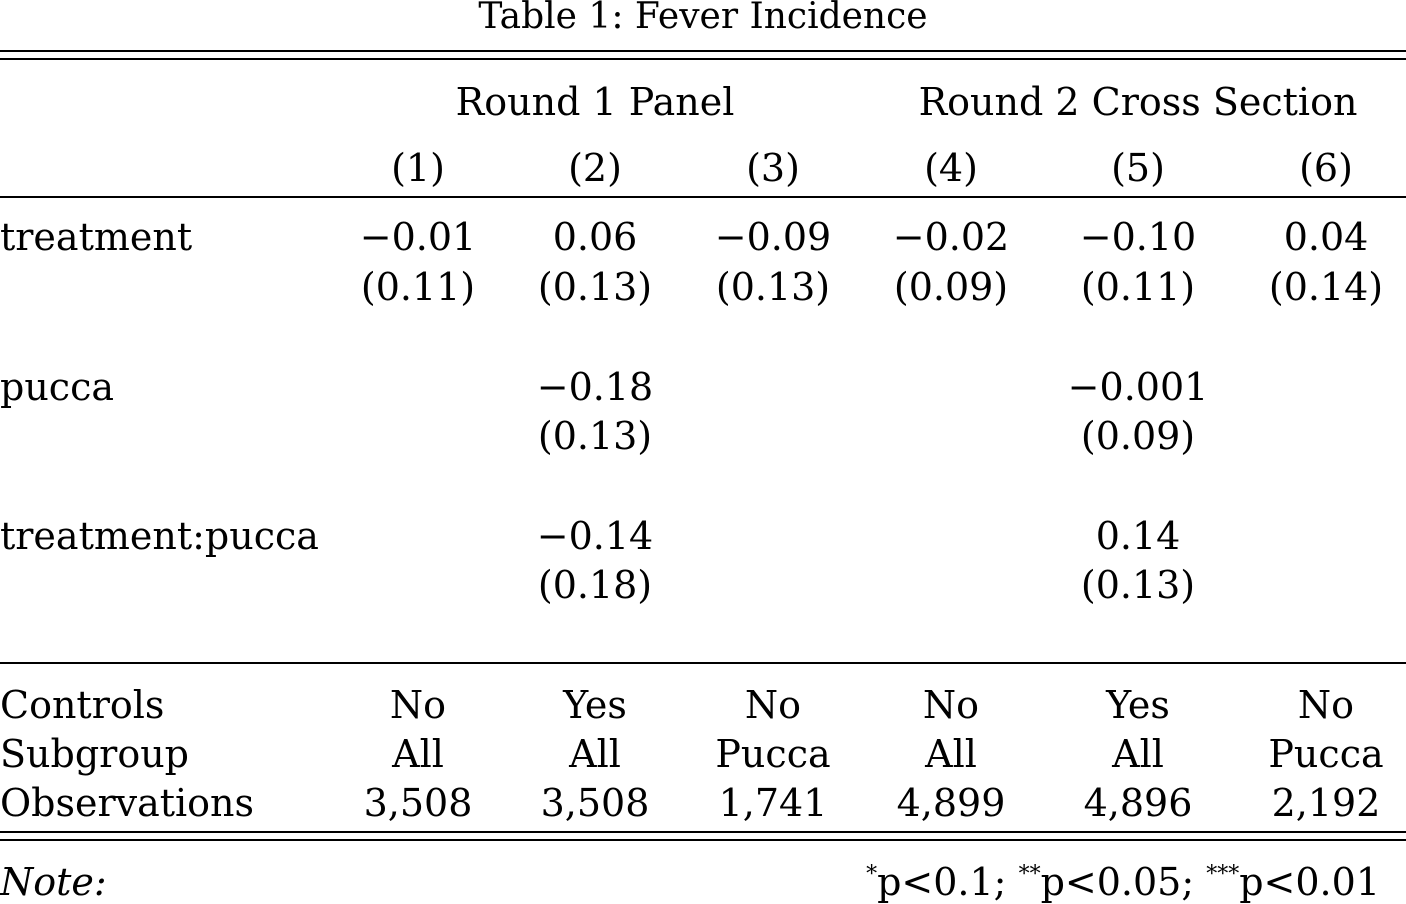 The image size is (1406, 904). I want to click on column-number-6: (6), so click(1326, 168).